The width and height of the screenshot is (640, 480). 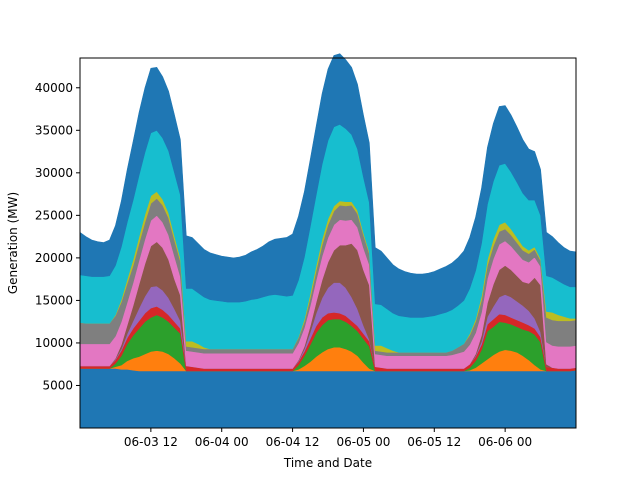 What do you see at coordinates (54, 215) in the screenshot?
I see `y-tick-label: 25000` at bounding box center [54, 215].